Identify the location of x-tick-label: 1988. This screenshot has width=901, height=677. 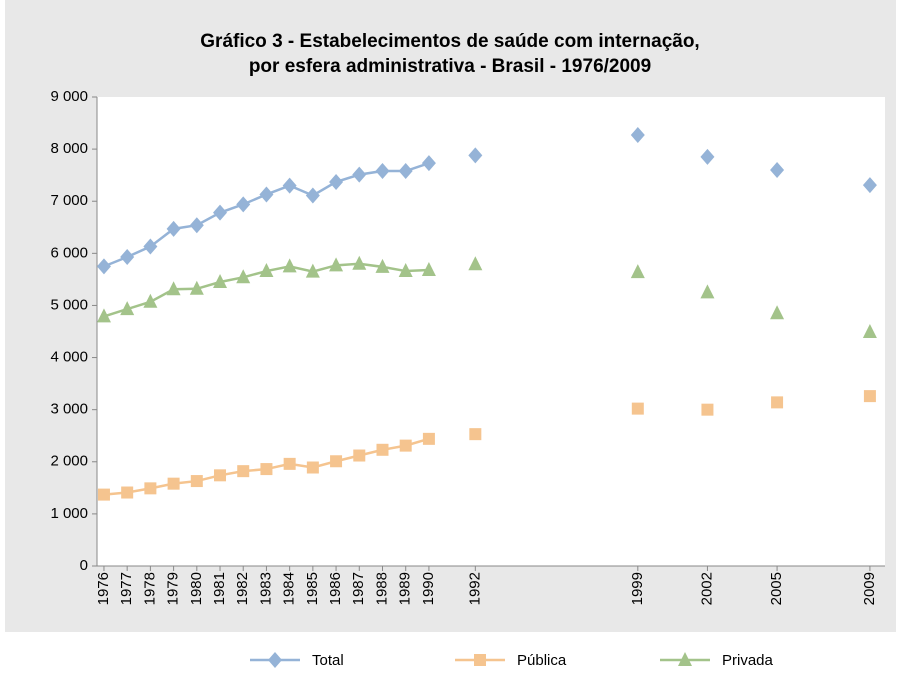
(381, 588).